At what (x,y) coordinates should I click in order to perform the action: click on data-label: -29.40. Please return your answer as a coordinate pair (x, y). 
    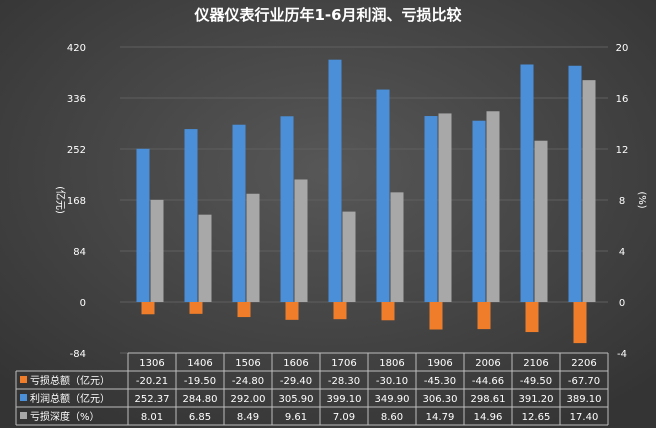
    Looking at the image, I should click on (296, 381).